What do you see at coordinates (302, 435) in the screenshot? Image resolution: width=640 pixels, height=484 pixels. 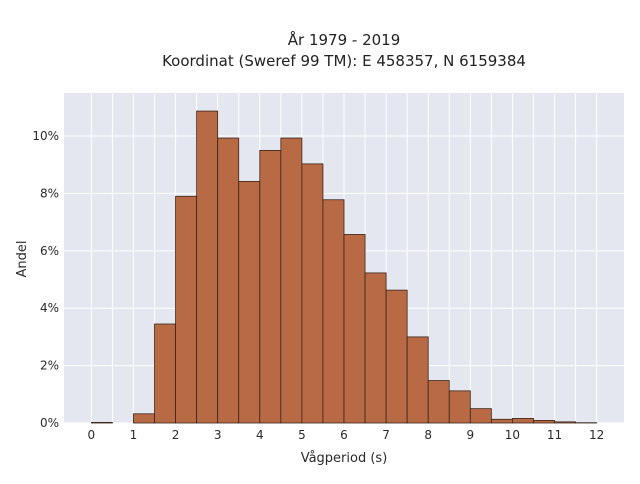 I see `x-tick-label: 5` at bounding box center [302, 435].